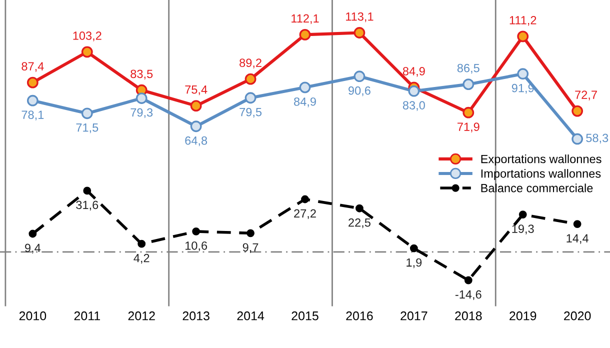 The height and width of the screenshot is (348, 610). What do you see at coordinates (359, 91) in the screenshot?
I see `data-label: 90,6` at bounding box center [359, 91].